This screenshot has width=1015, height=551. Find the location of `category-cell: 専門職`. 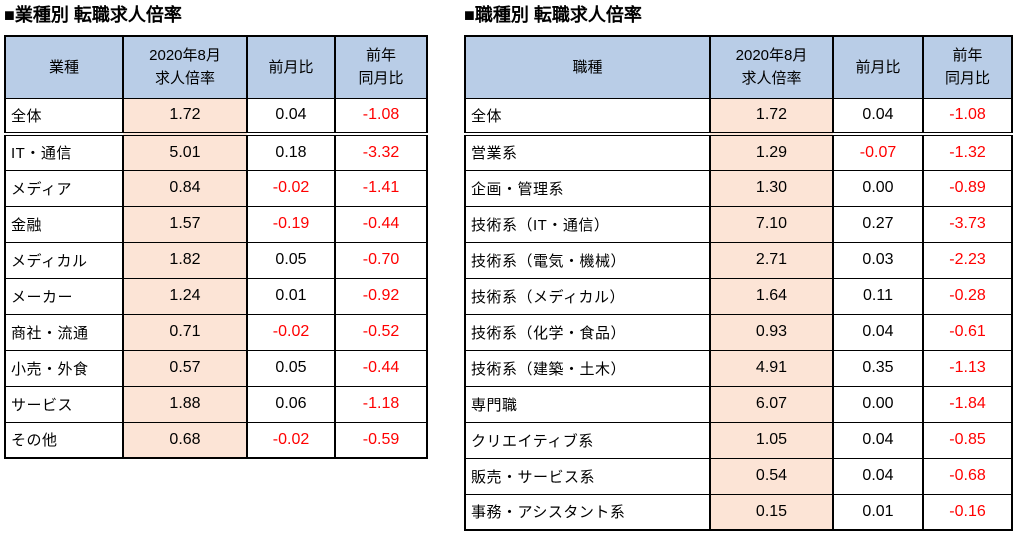

category-cell: 専門職 is located at coordinates (587, 404).